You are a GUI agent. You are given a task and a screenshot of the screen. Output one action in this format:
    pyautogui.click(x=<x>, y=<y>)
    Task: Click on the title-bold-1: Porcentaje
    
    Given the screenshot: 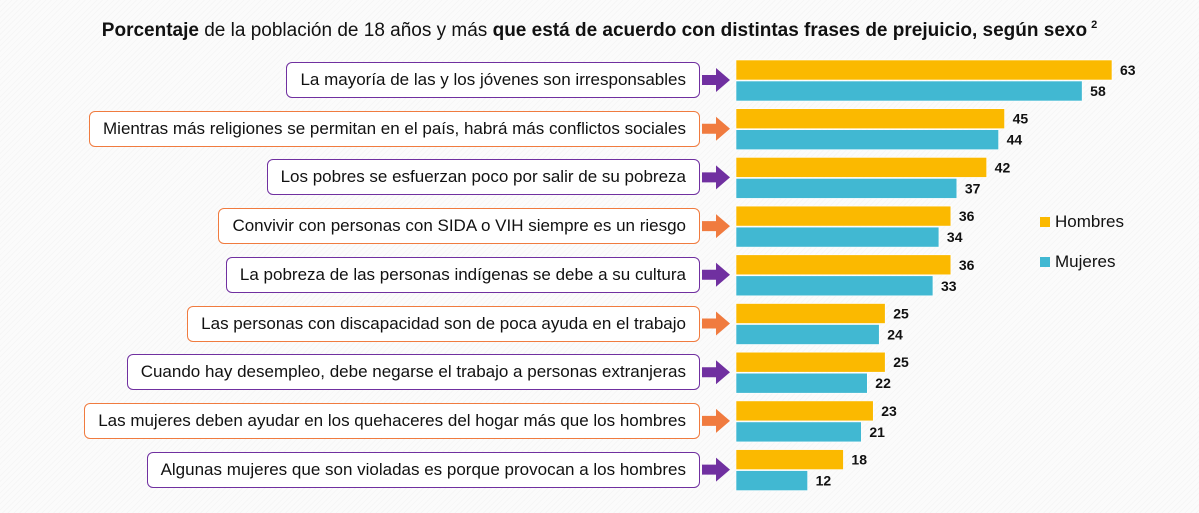 What is the action you would take?
    pyautogui.click(x=150, y=30)
    